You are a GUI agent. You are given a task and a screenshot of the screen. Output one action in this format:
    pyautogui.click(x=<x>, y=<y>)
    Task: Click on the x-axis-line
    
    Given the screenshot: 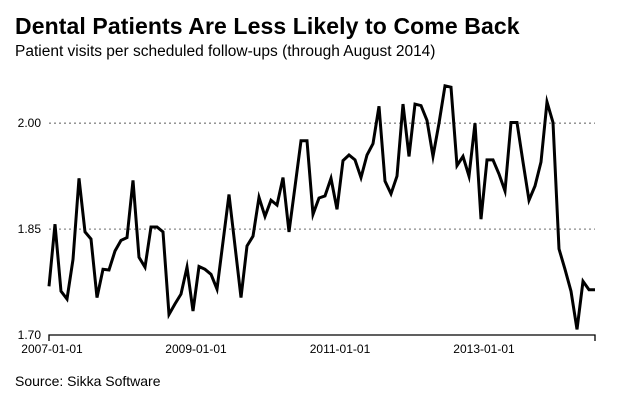 What is the action you would take?
    pyautogui.click(x=322, y=337)
    